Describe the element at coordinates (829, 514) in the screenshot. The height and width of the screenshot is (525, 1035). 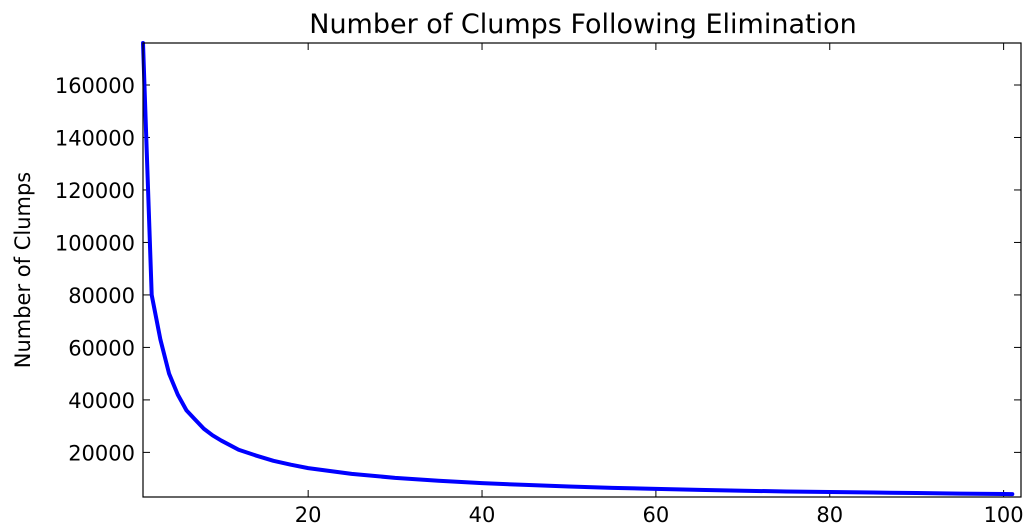
I see `x-tick-label: 80` at that location.